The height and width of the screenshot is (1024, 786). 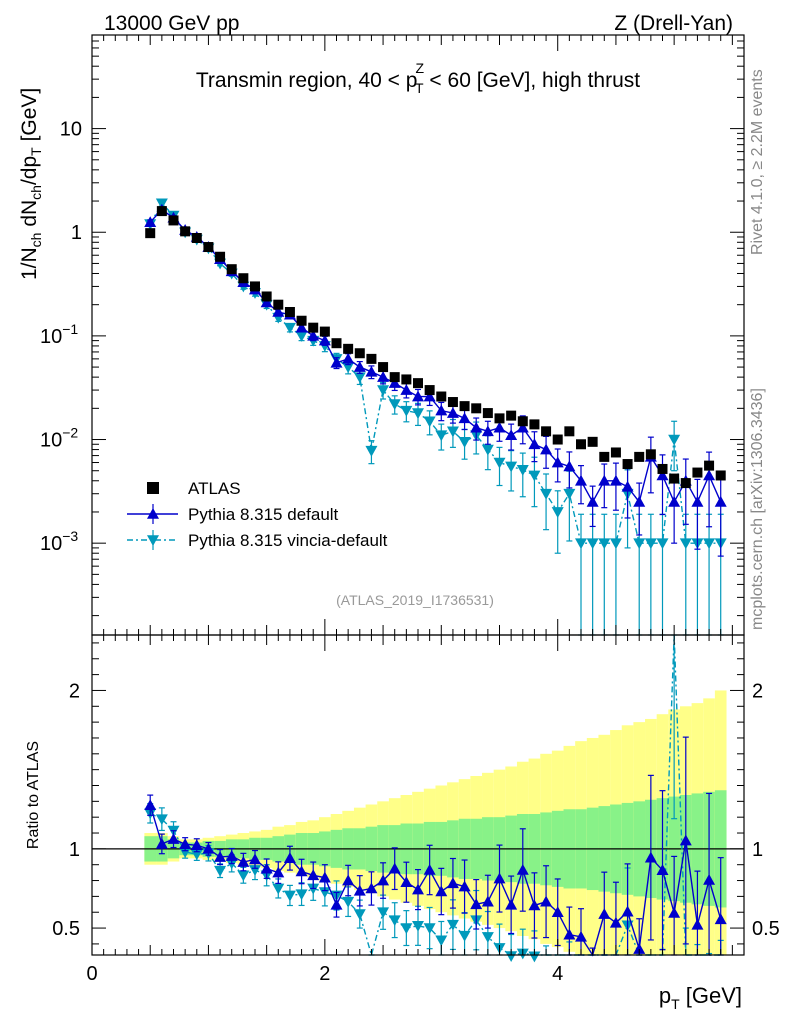 I want to click on y-tick-label: 10, so click(x=71, y=130).